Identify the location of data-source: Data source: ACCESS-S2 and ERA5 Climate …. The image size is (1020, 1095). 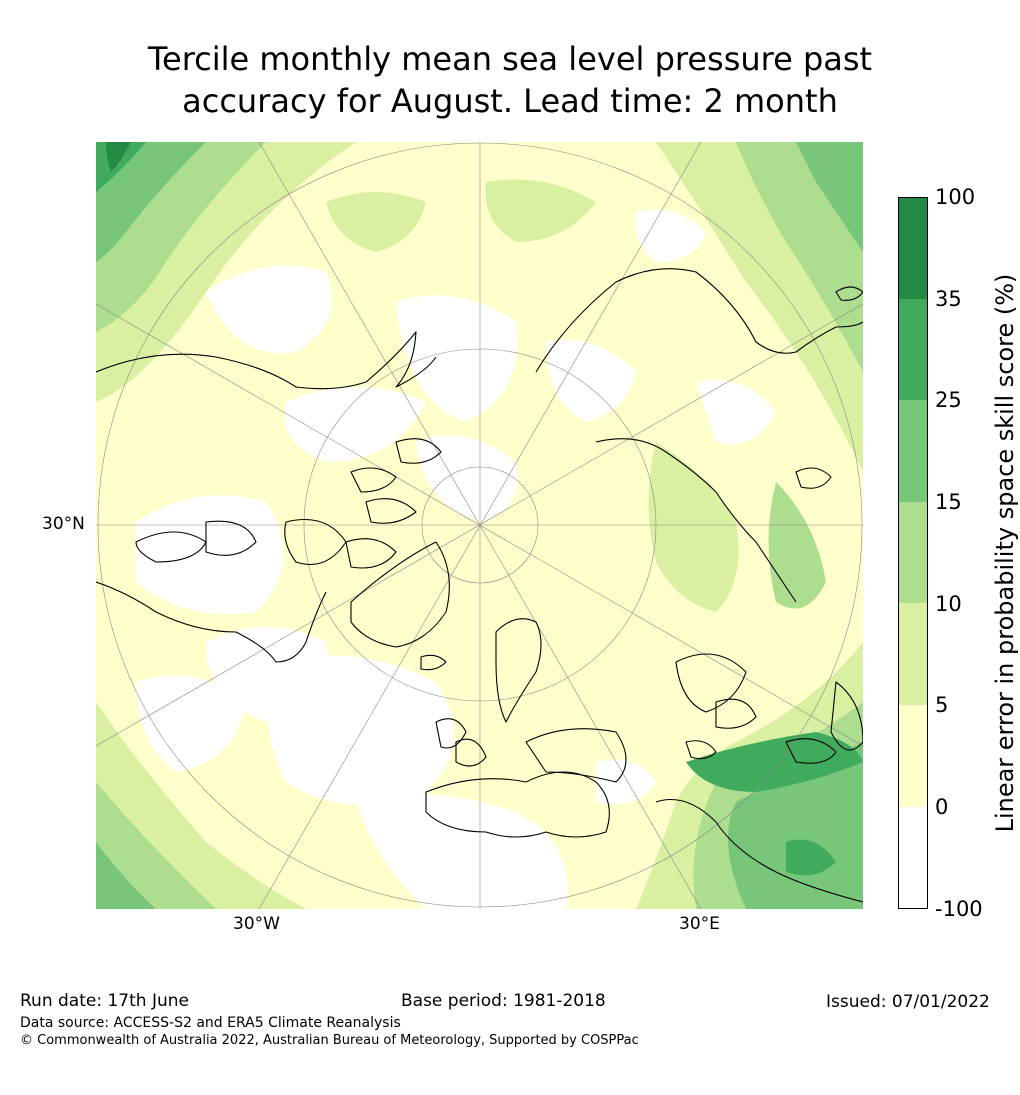
(210, 1023).